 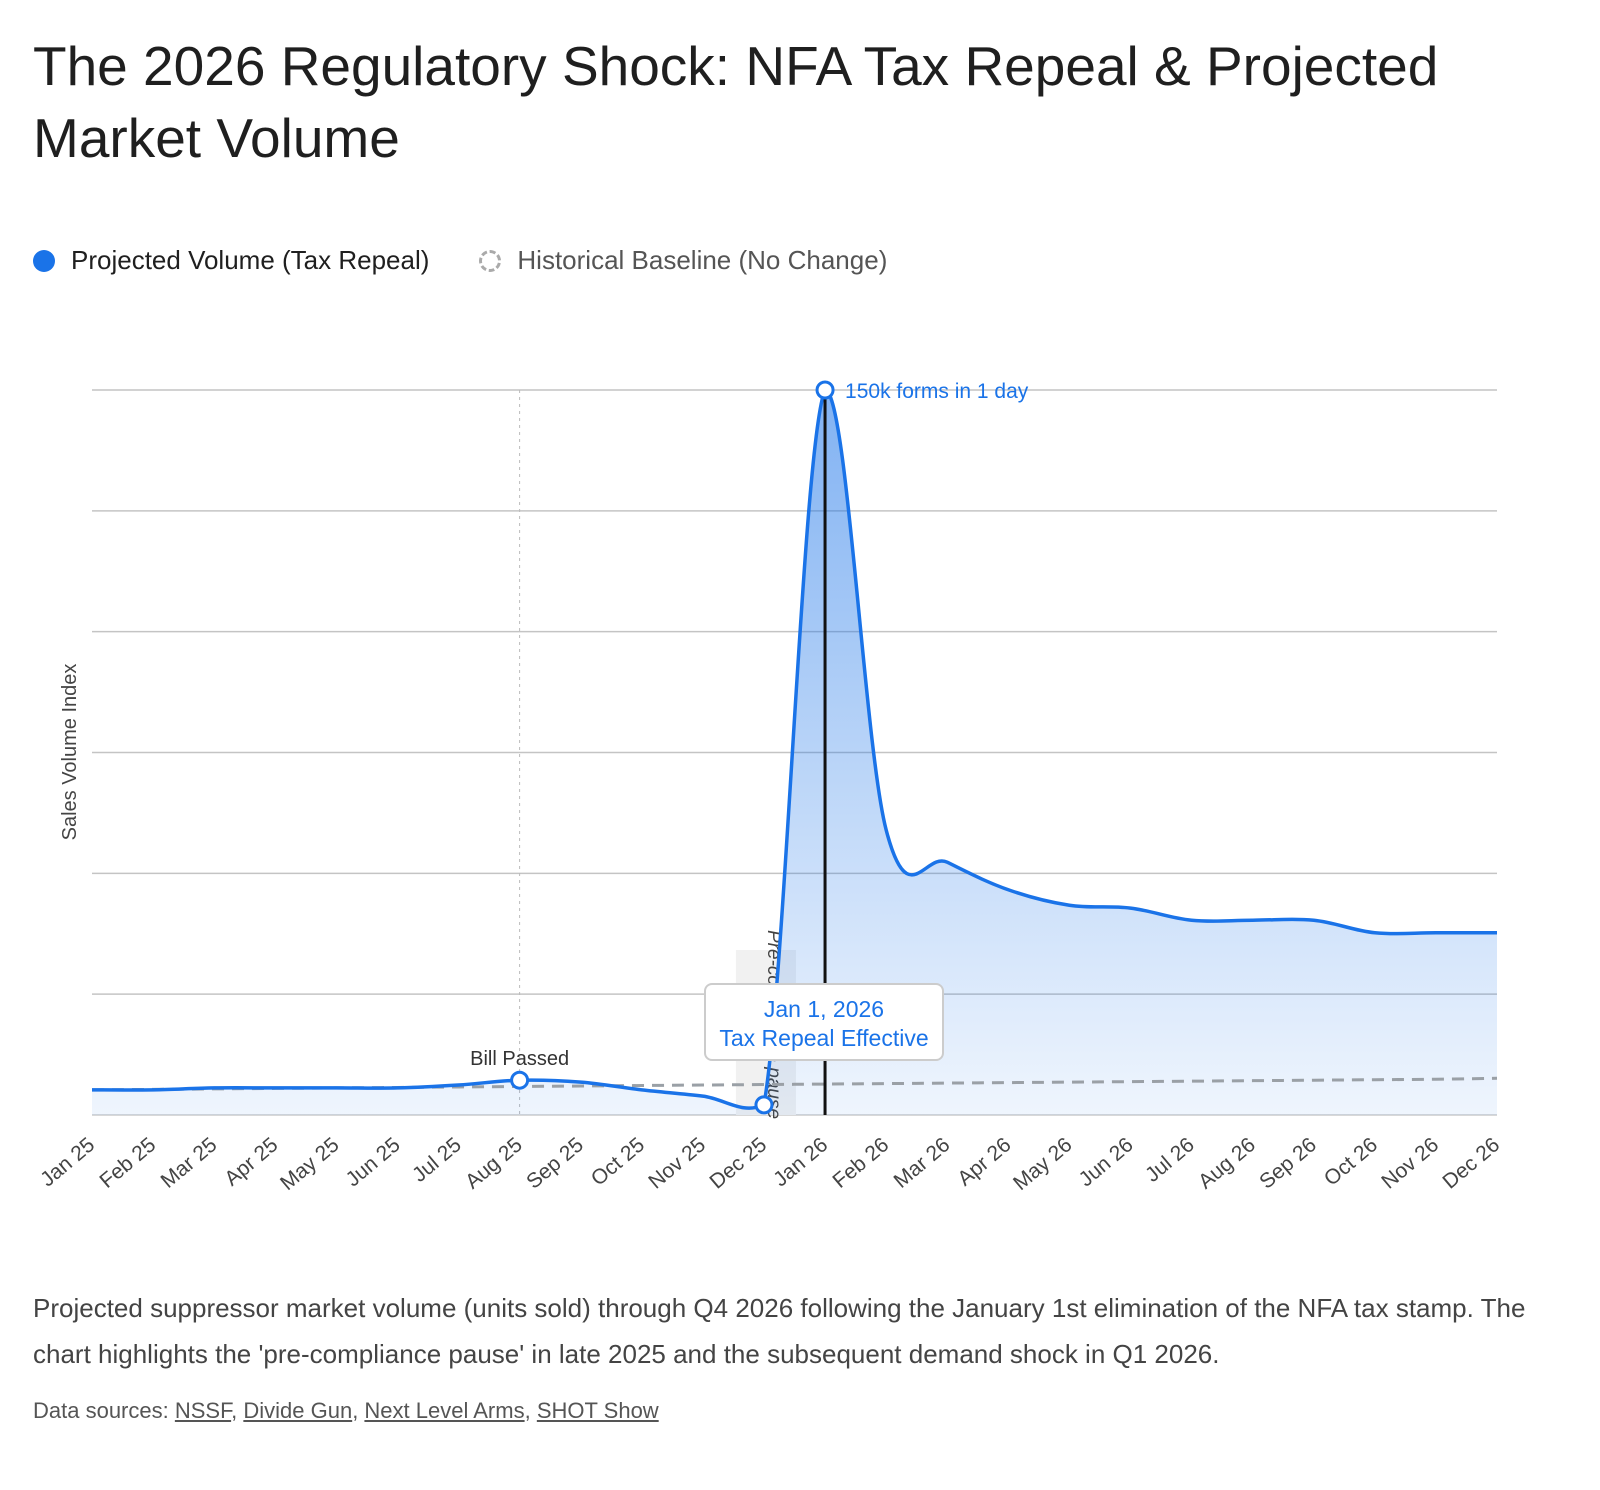 I want to click on legend-projected-marker, so click(x=44, y=260).